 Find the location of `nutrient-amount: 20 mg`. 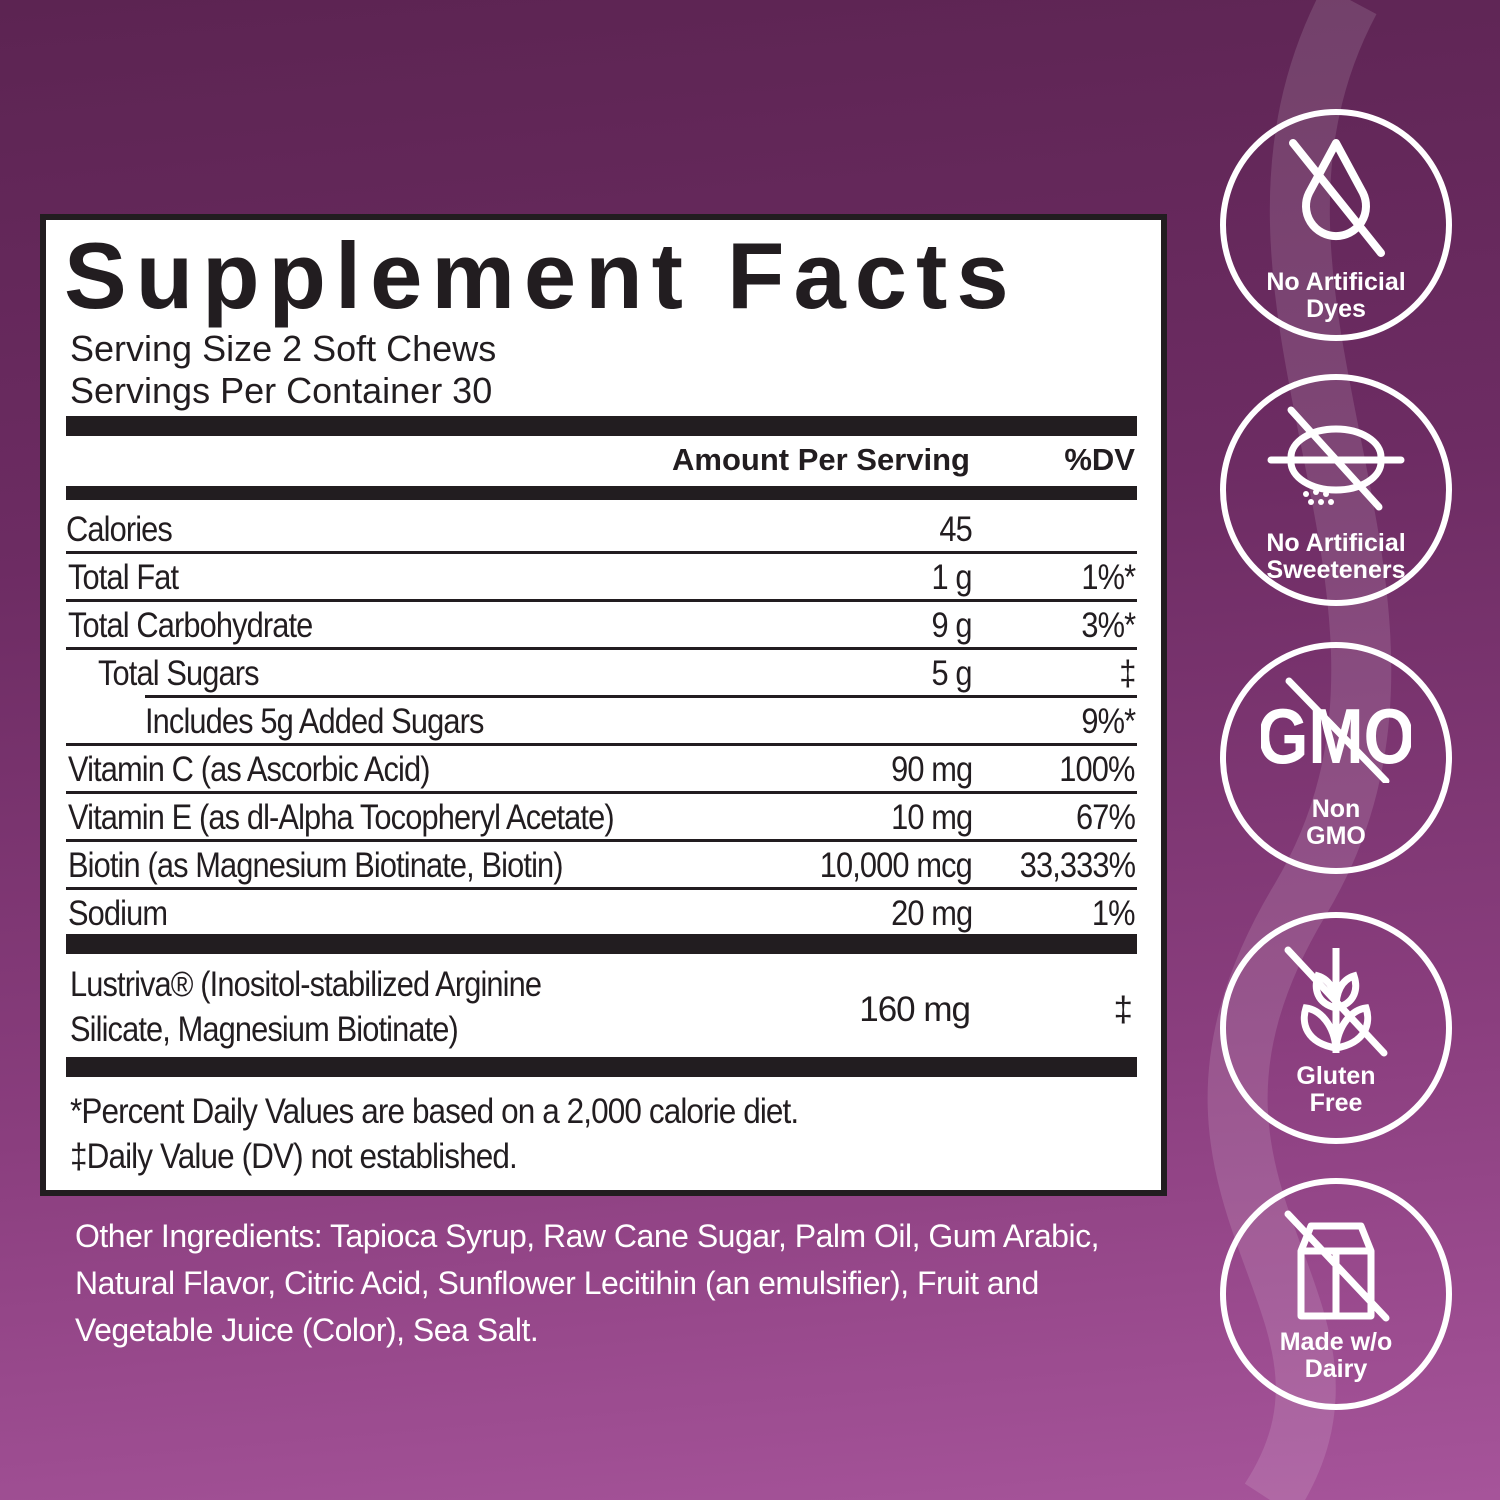

nutrient-amount: 20 mg is located at coordinates (931, 913).